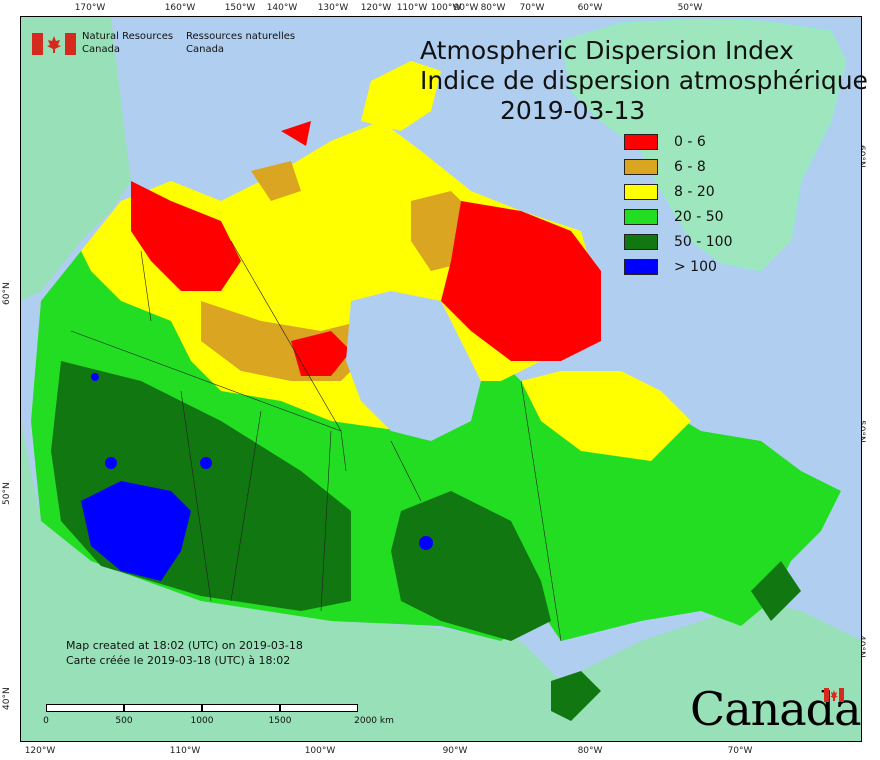 Image resolution: width=880 pixels, height=760 pixels. I want to click on scale-label: 0, so click(46, 721).